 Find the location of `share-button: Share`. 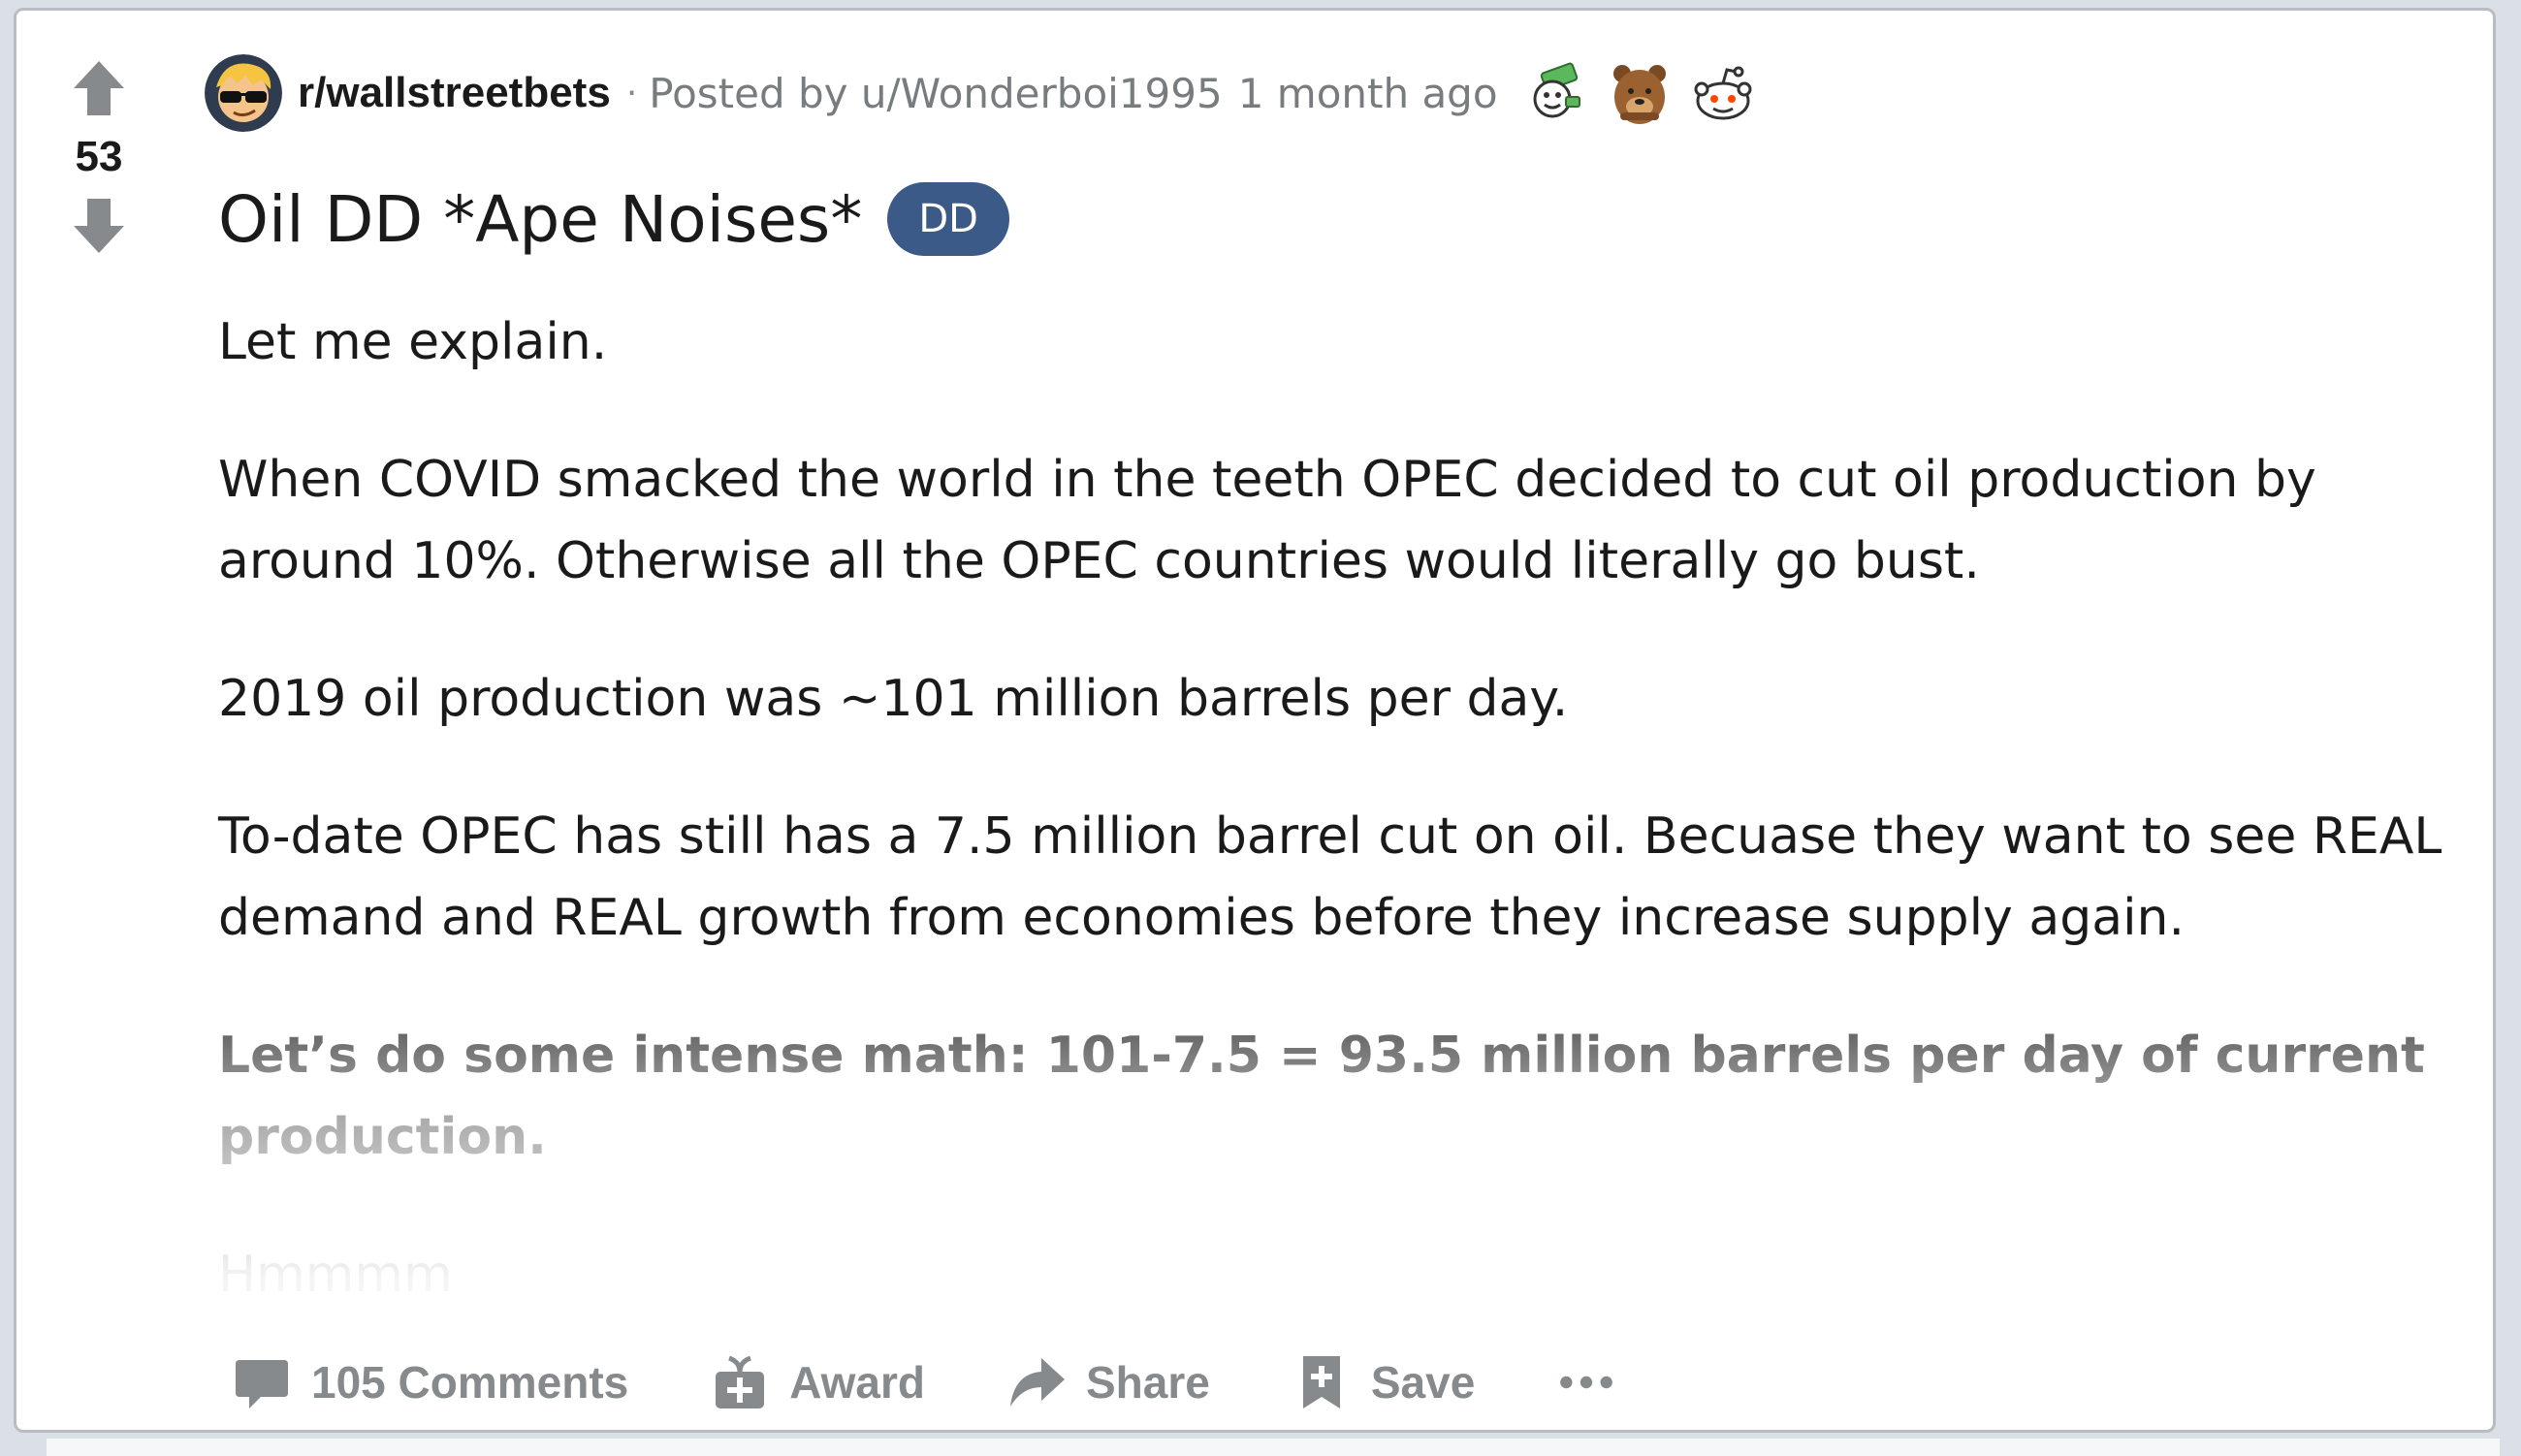

share-button: Share is located at coordinates (1108, 1382).